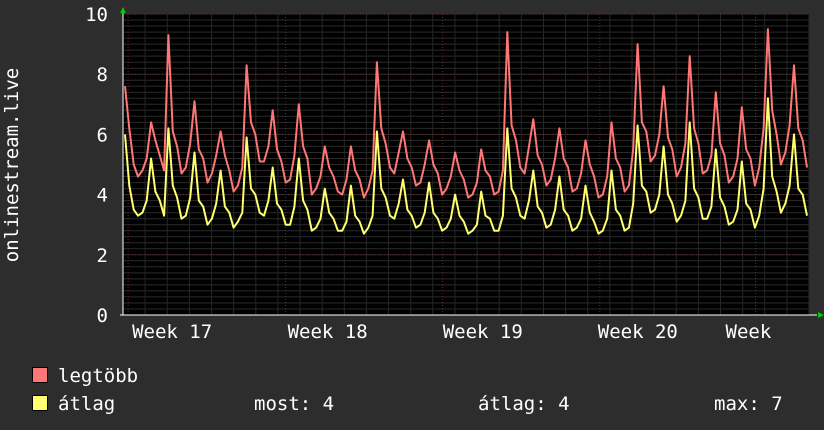  What do you see at coordinates (102, 256) in the screenshot?
I see `y-tick-label: 2` at bounding box center [102, 256].